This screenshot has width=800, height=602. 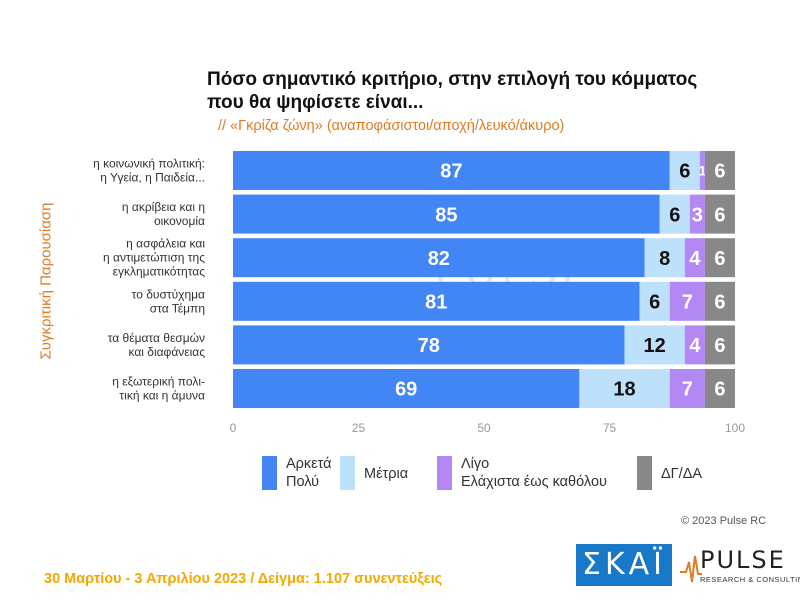 I want to click on data-label: 81, so click(x=436, y=303).